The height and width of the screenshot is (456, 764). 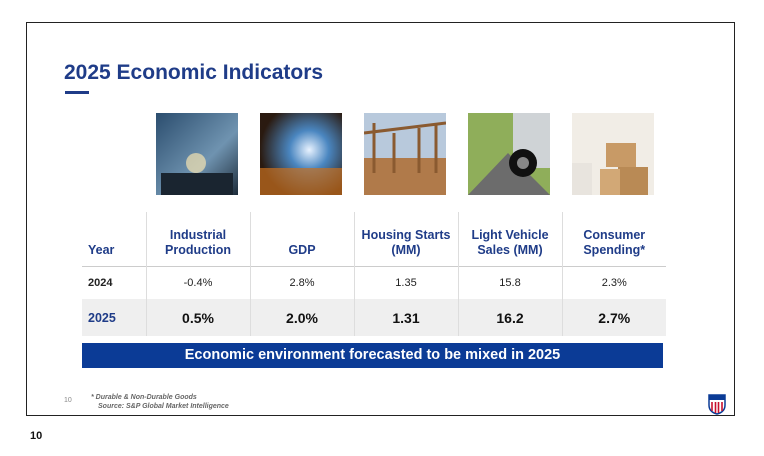 I want to click on column-header: Housing Starts (MM), so click(x=405, y=239).